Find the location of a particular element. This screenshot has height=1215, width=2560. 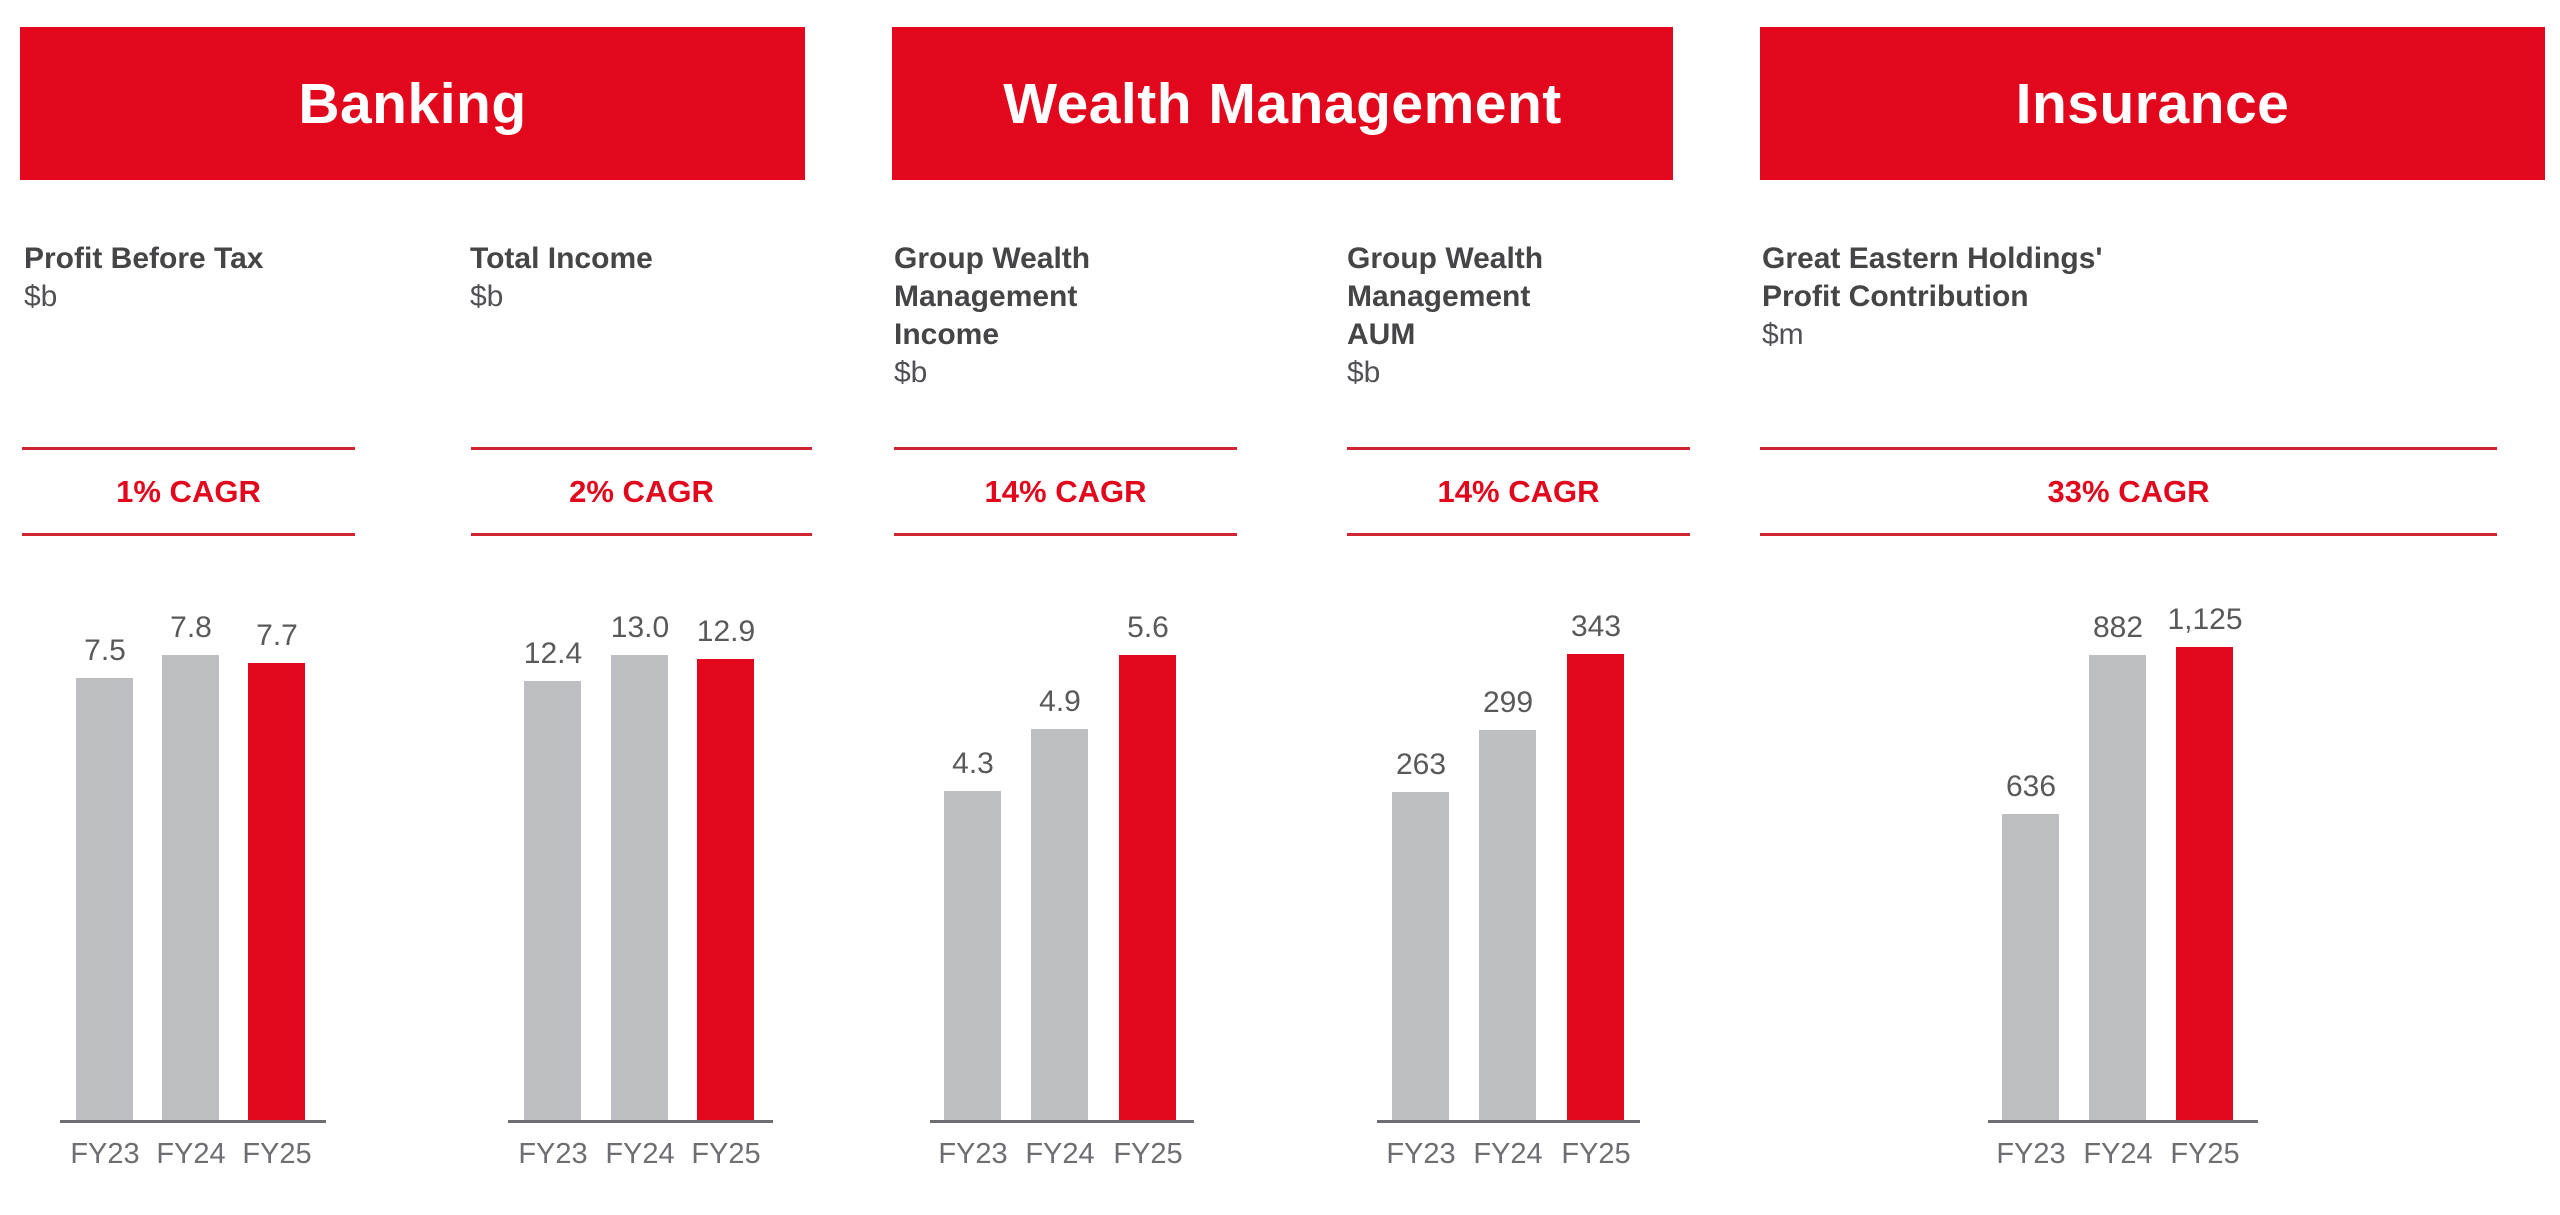

chart-1-value-label-fy25: 12.9 is located at coordinates (726, 631).